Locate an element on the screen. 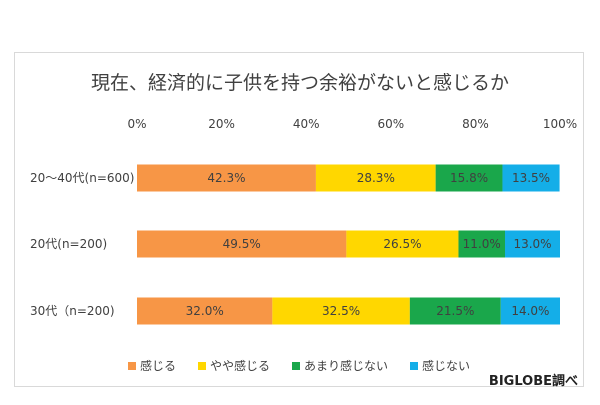 The image size is (600, 405). category-label: 20代(n=200) is located at coordinates (68, 244).